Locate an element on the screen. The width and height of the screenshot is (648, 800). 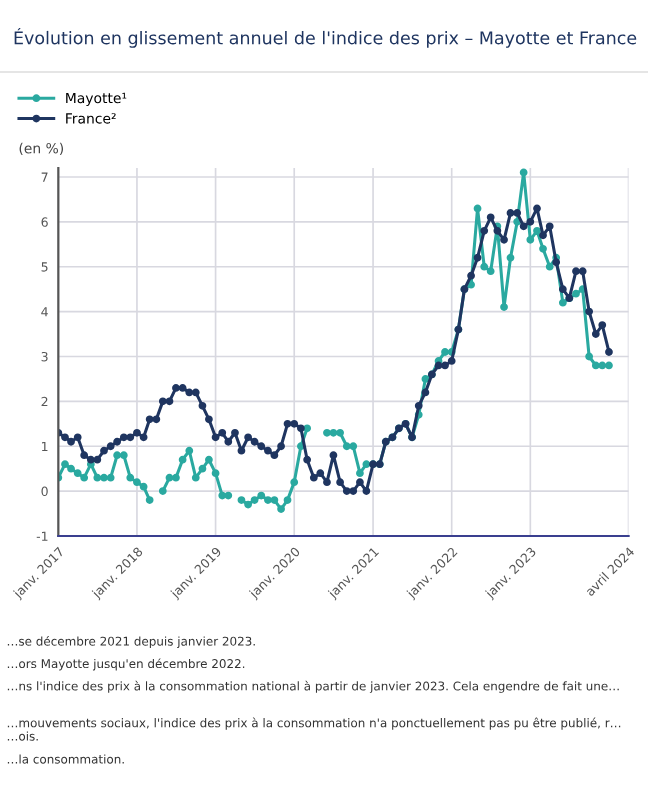
chart-title: Évolution en glissement annuel de l'indice des prix – Mayotte et France is located at coordinates (325, 38).